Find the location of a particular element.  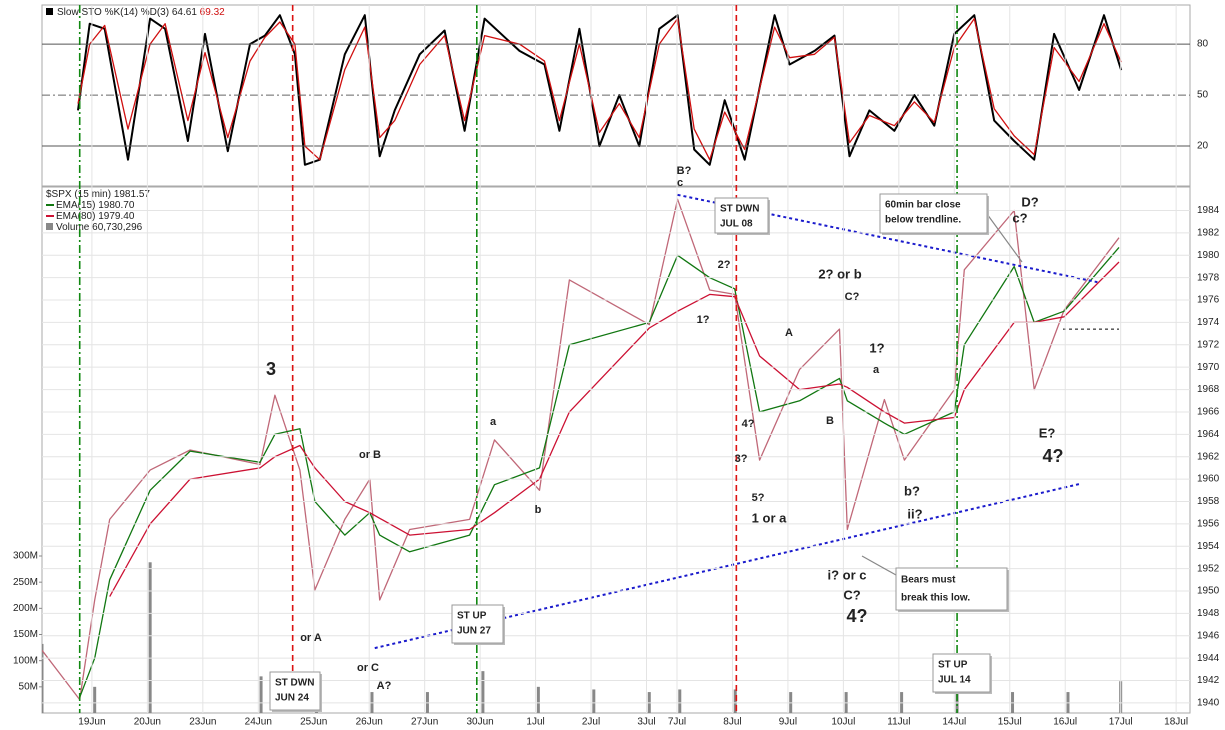

annotation: B? is located at coordinates (684, 171).